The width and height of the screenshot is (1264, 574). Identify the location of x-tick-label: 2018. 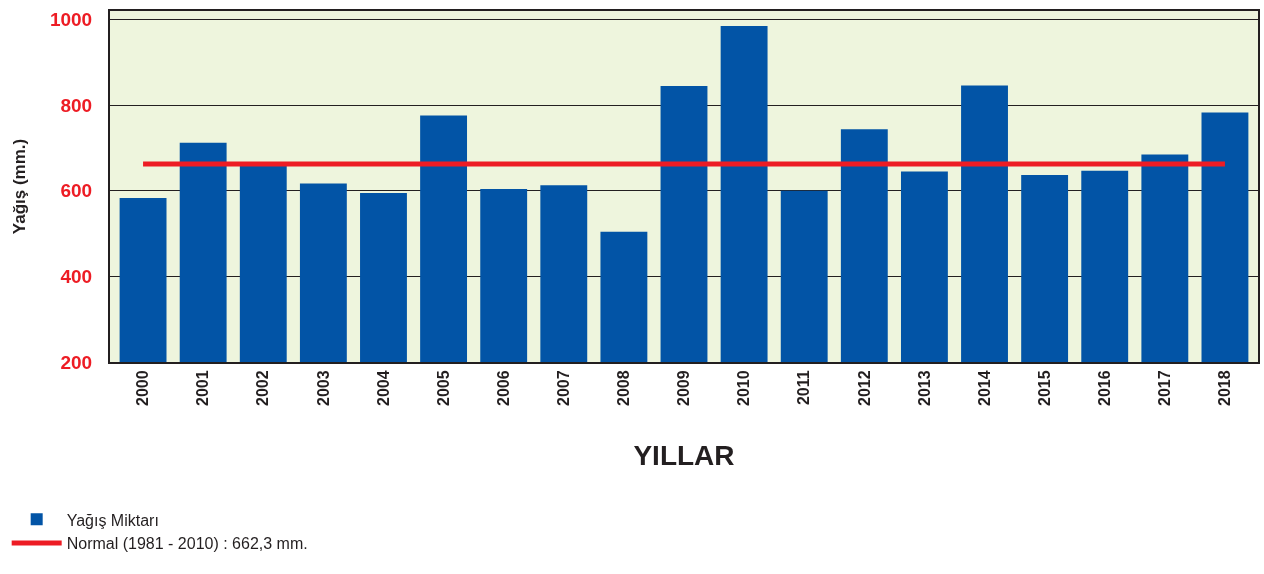
(1225, 388).